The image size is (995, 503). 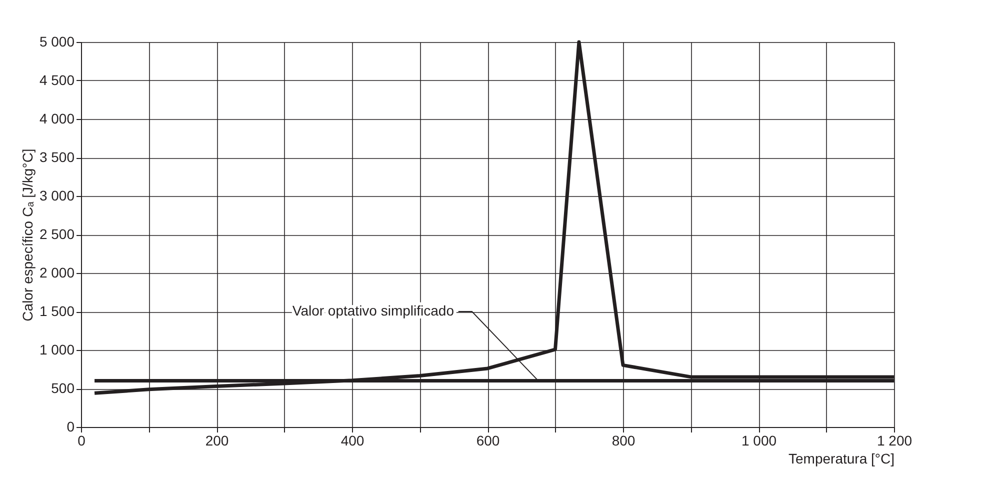 What do you see at coordinates (63, 388) in the screenshot?
I see `y-tick-label: 500` at bounding box center [63, 388].